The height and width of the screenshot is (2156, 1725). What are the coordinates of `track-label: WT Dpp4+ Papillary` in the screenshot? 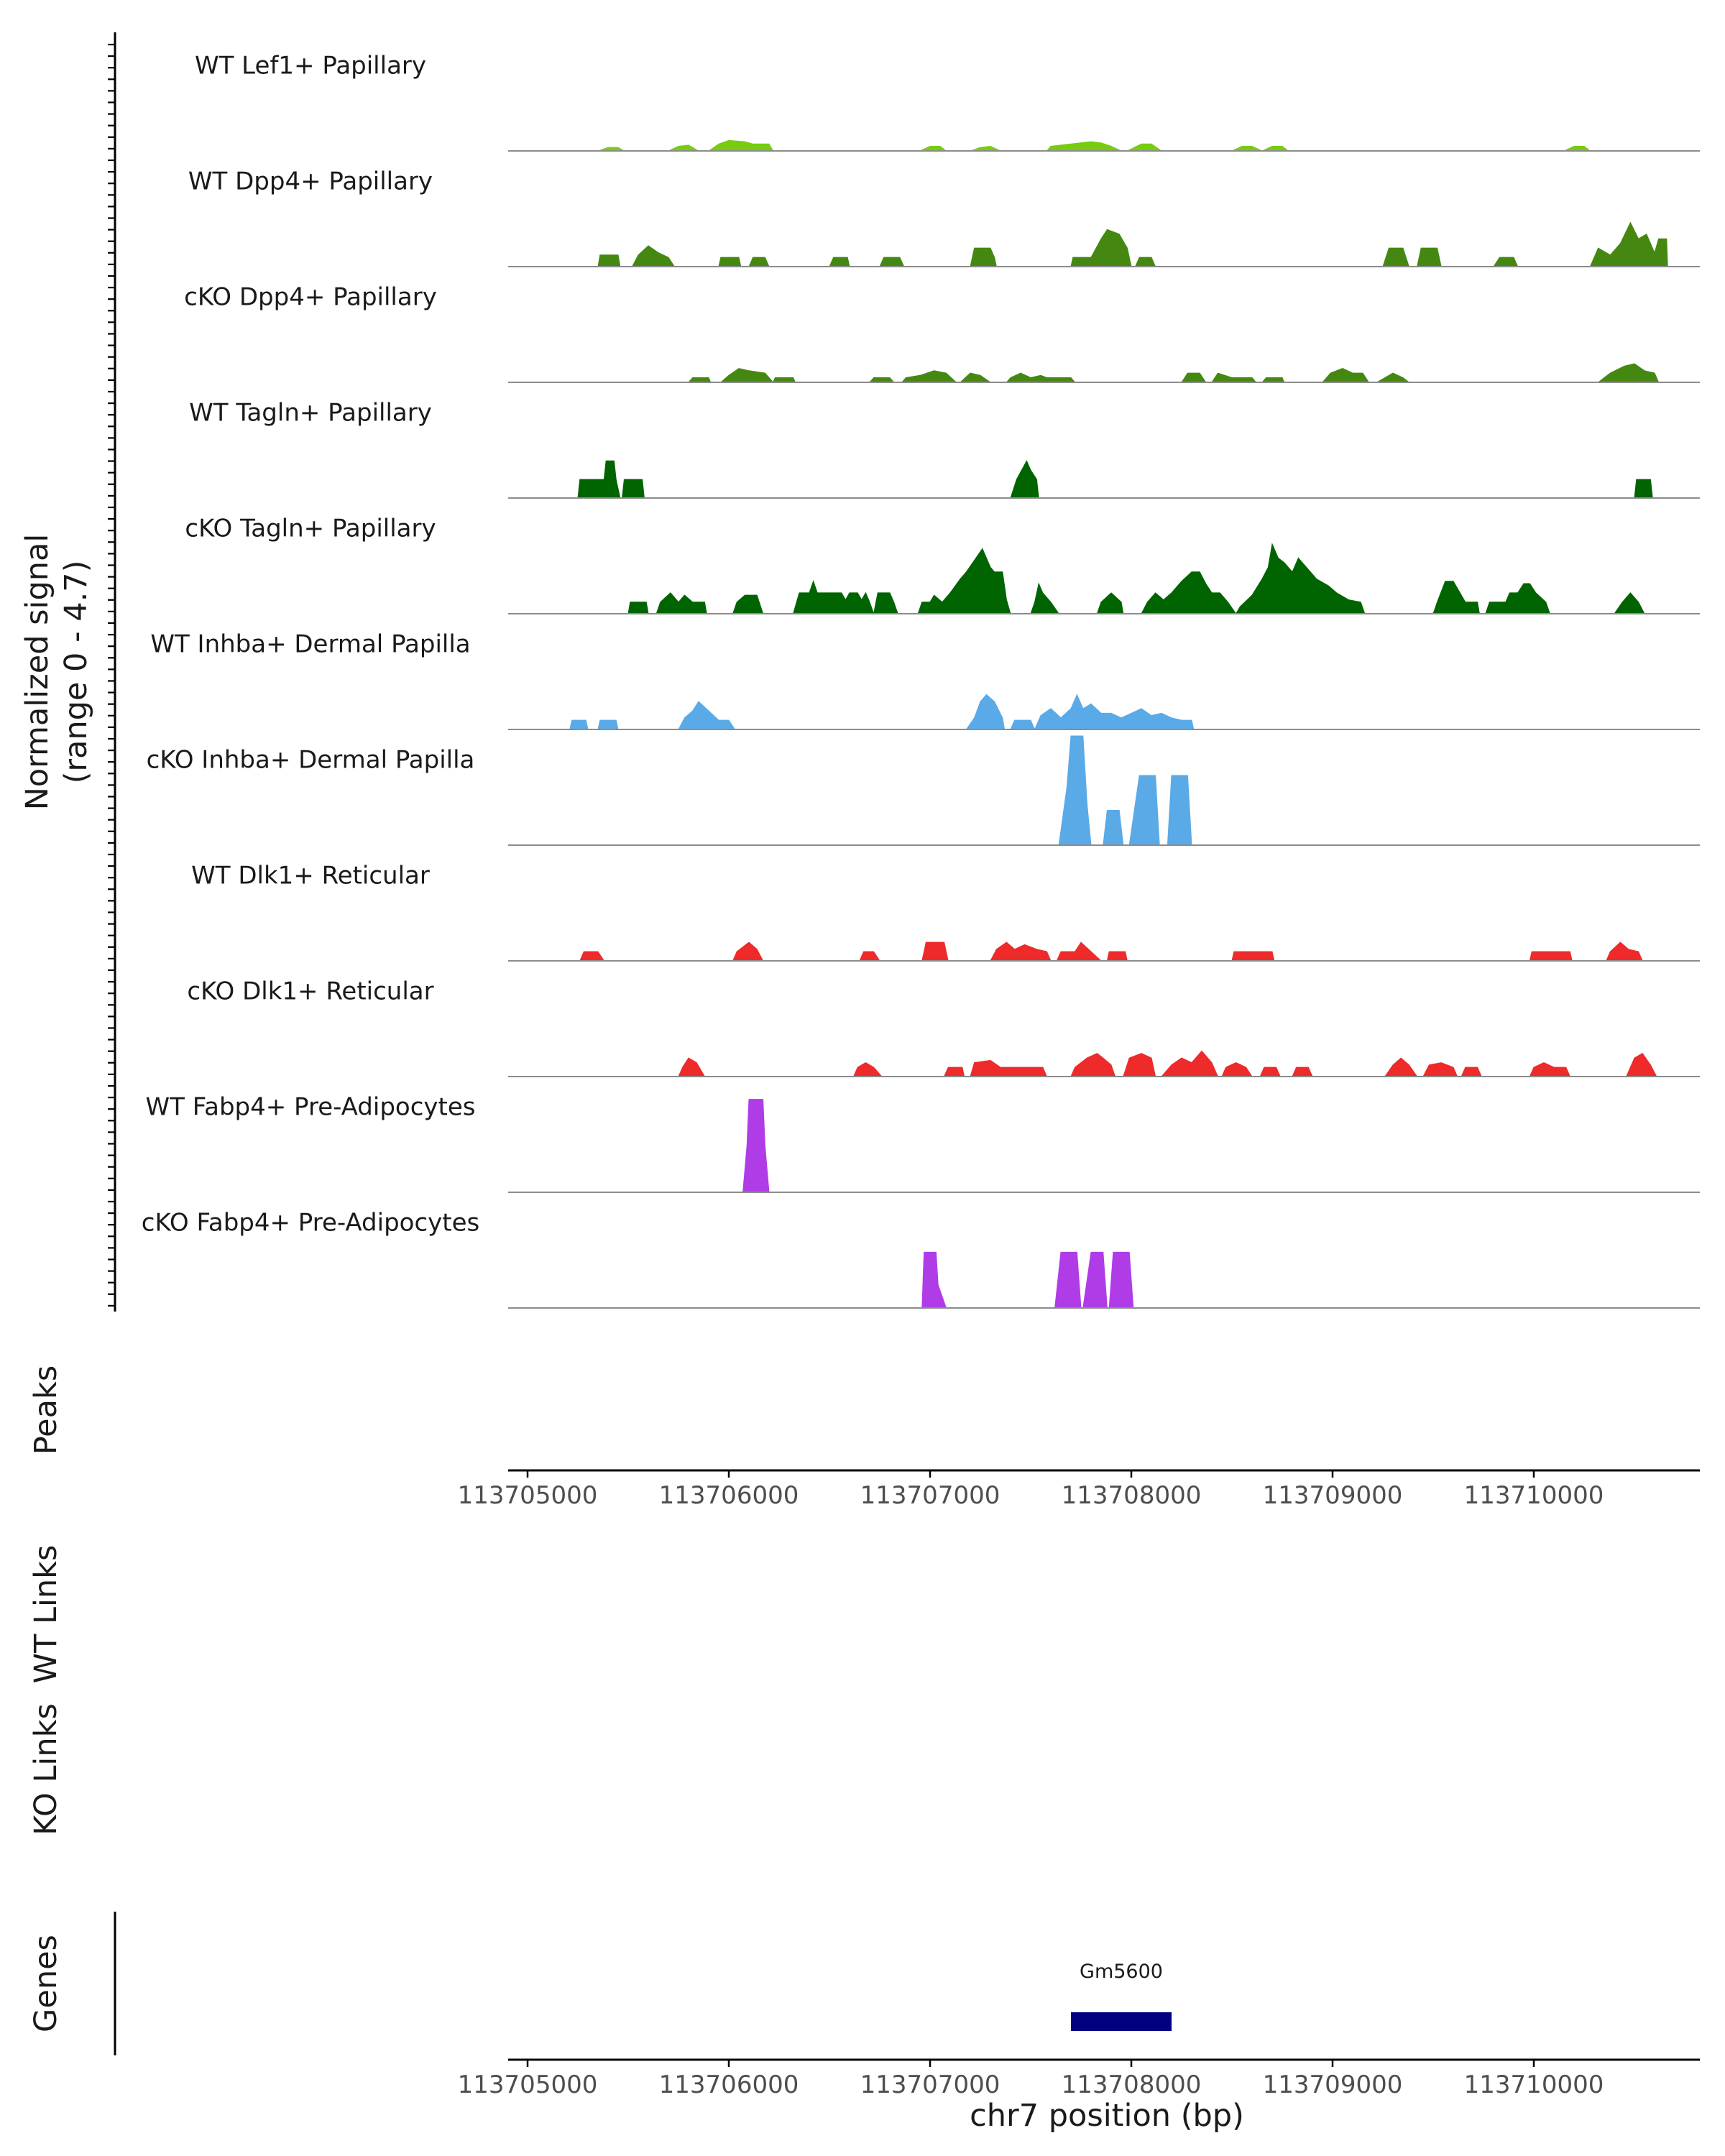 It's located at (310, 181).